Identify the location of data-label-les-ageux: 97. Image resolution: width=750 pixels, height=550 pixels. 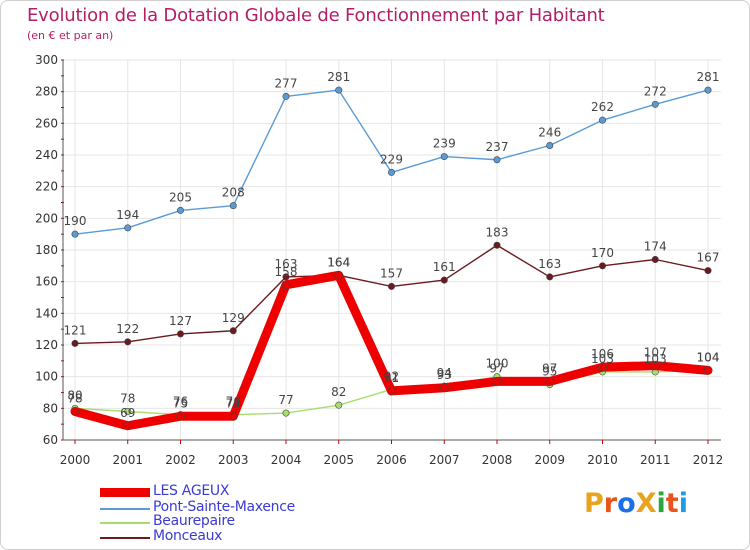
(496, 368).